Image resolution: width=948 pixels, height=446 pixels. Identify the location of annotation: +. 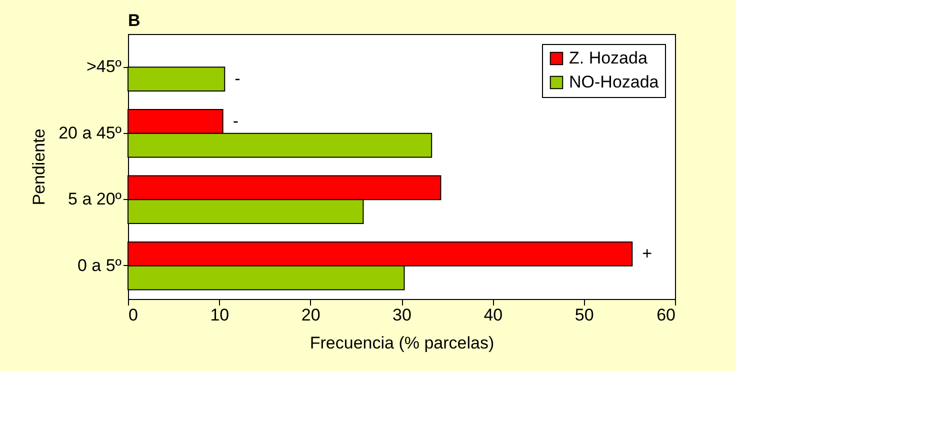
(647, 253).